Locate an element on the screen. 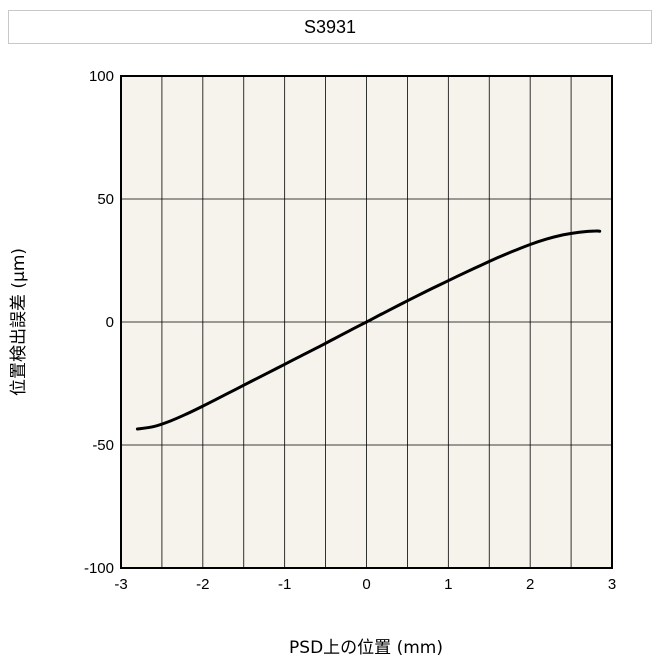  chart-title: S3931 is located at coordinates (330, 27).